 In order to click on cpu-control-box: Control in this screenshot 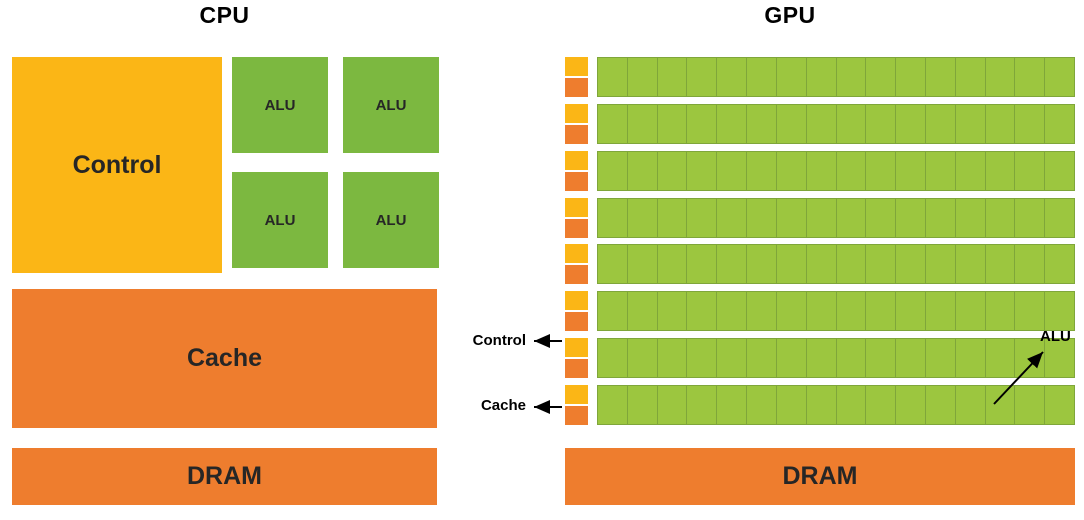, I will do `click(117, 165)`.